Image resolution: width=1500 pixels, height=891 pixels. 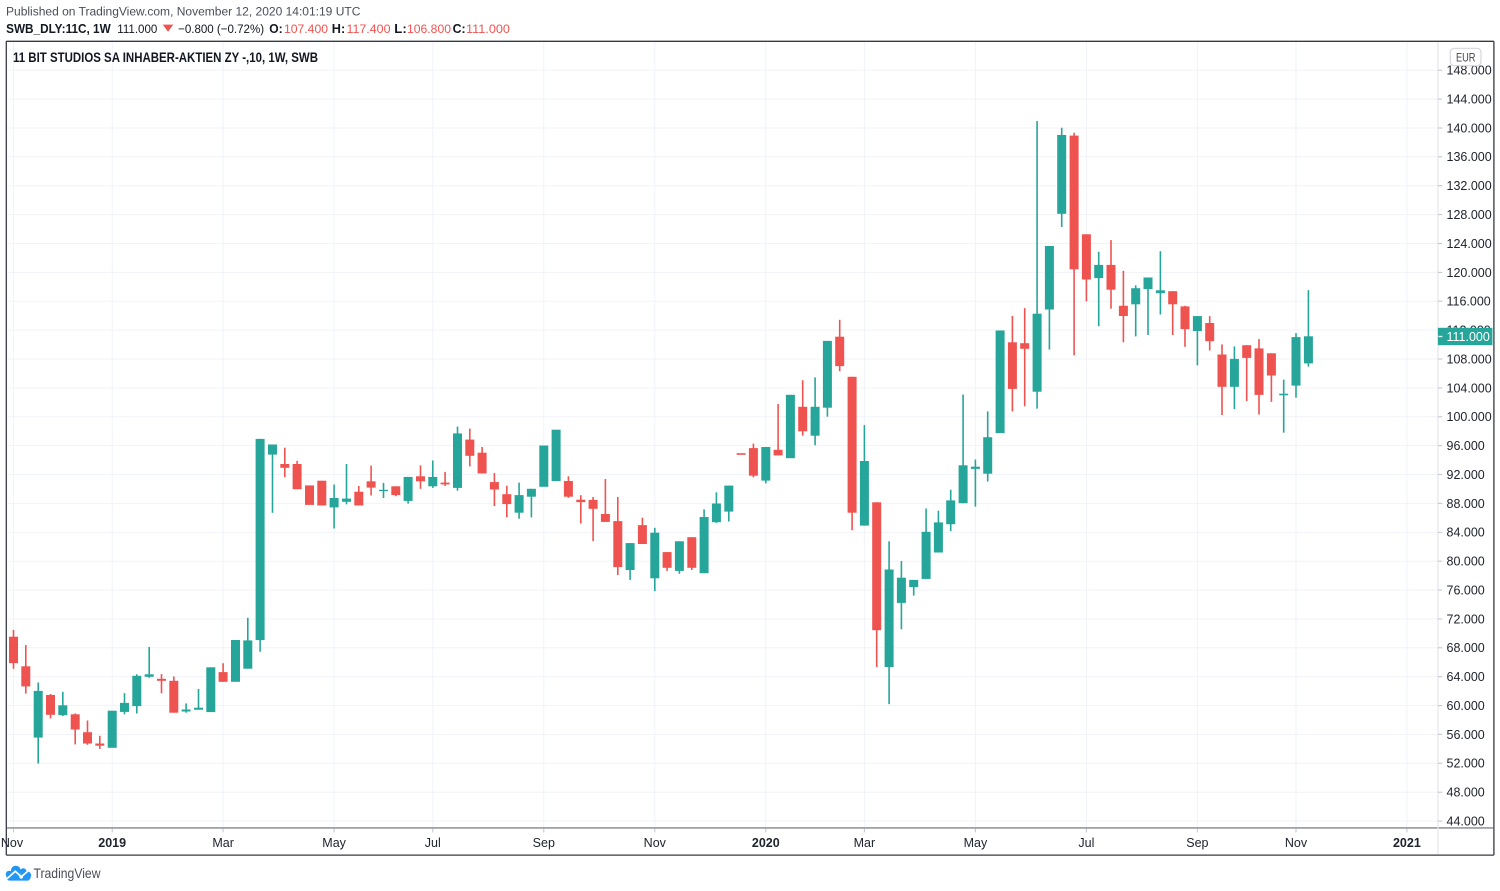 I want to click on svg-text: 48.000, so click(x=1466, y=793).